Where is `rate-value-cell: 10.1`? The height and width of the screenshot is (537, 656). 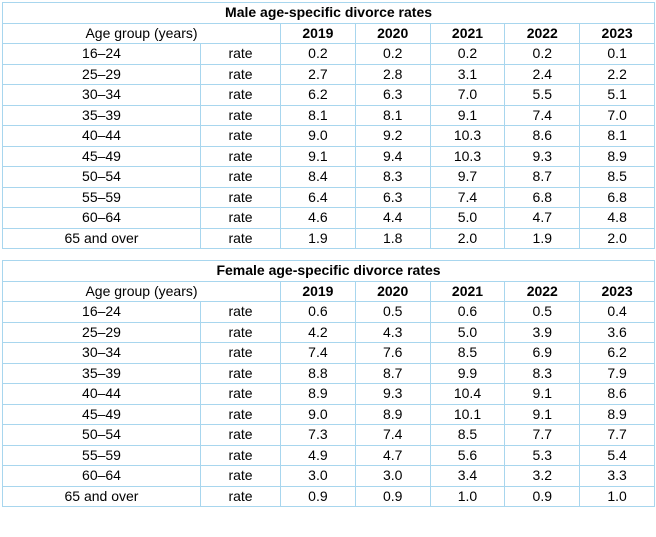
rate-value-cell: 10.1 is located at coordinates (467, 414).